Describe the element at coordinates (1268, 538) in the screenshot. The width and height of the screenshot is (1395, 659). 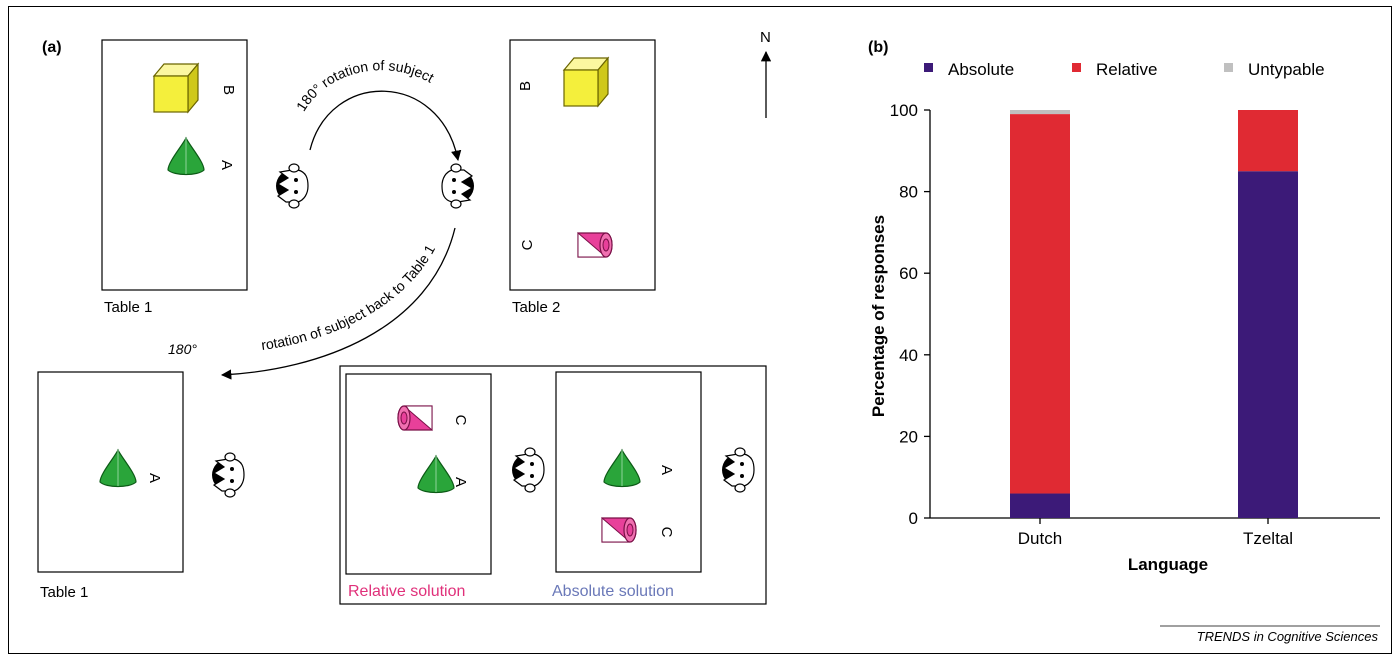
I see `x-tick-label: Tzeltal` at that location.